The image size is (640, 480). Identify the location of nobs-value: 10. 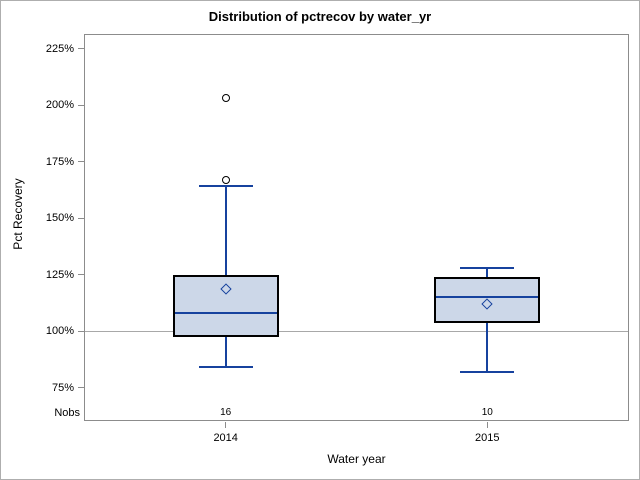
(487, 412).